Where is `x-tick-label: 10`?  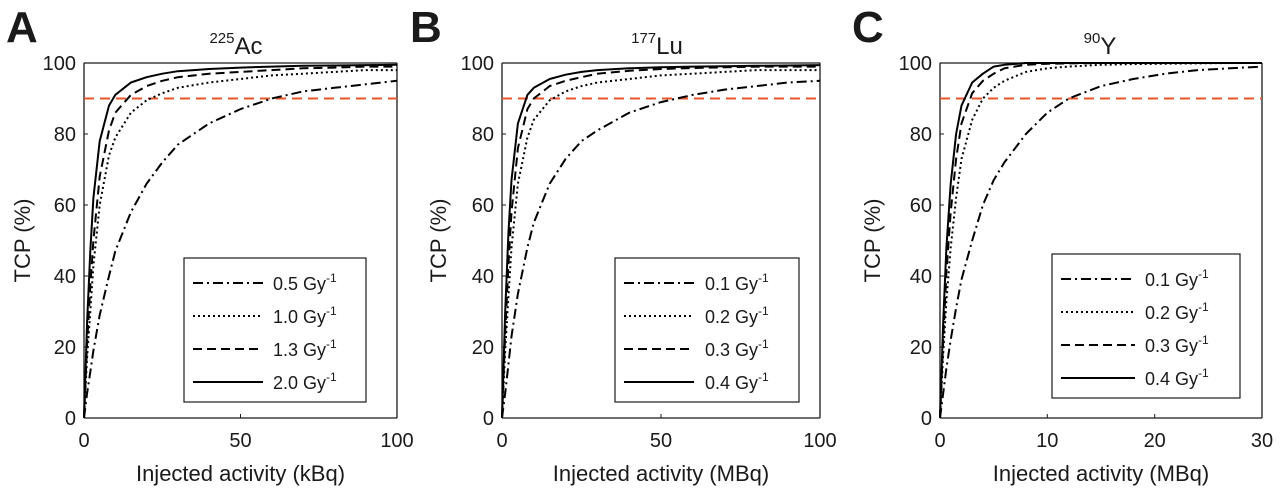 x-tick-label: 10 is located at coordinates (1047, 441).